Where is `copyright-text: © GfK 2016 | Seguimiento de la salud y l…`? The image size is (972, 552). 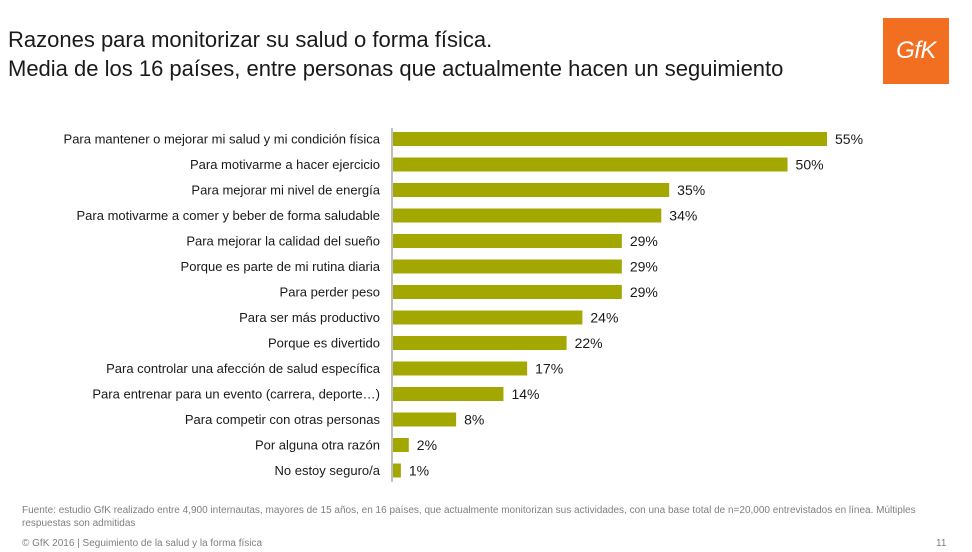
copyright-text: © GfK 2016 | Seguimiento de la salud y l… is located at coordinates (142, 543).